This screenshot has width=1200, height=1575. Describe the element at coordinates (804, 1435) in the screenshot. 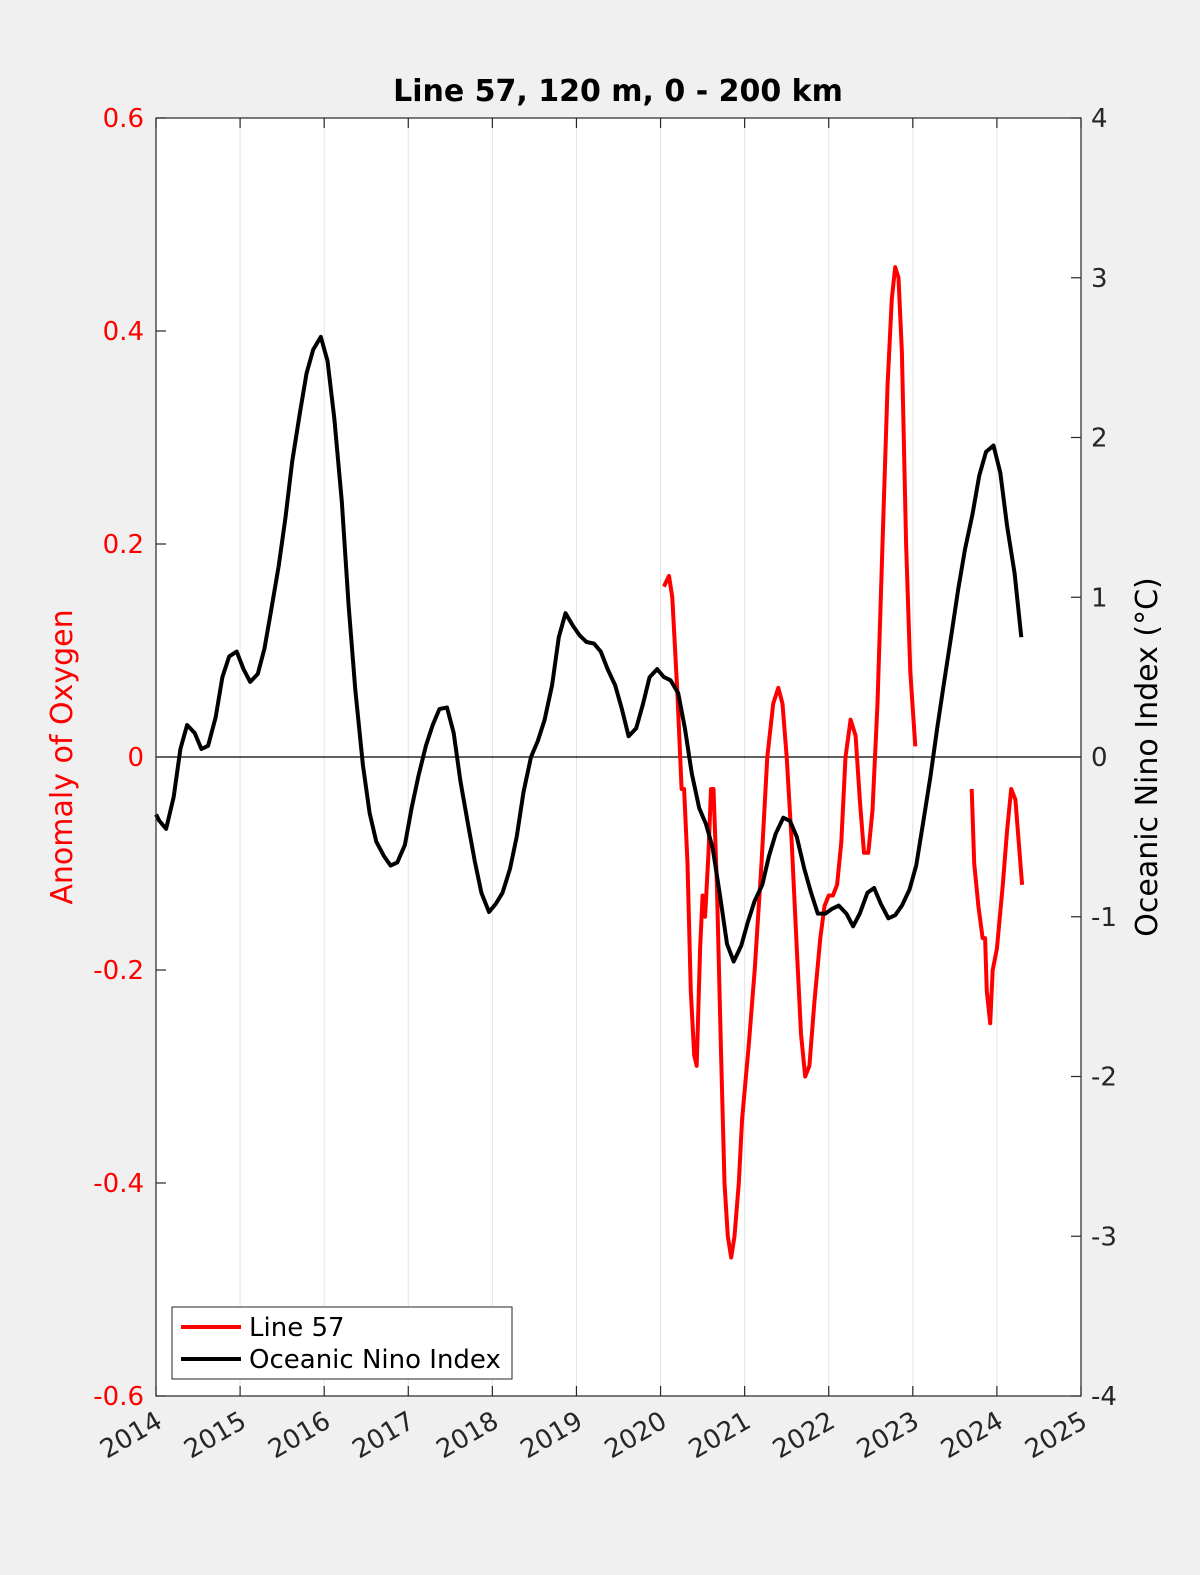

I see `x-tick-label: 2022` at that location.